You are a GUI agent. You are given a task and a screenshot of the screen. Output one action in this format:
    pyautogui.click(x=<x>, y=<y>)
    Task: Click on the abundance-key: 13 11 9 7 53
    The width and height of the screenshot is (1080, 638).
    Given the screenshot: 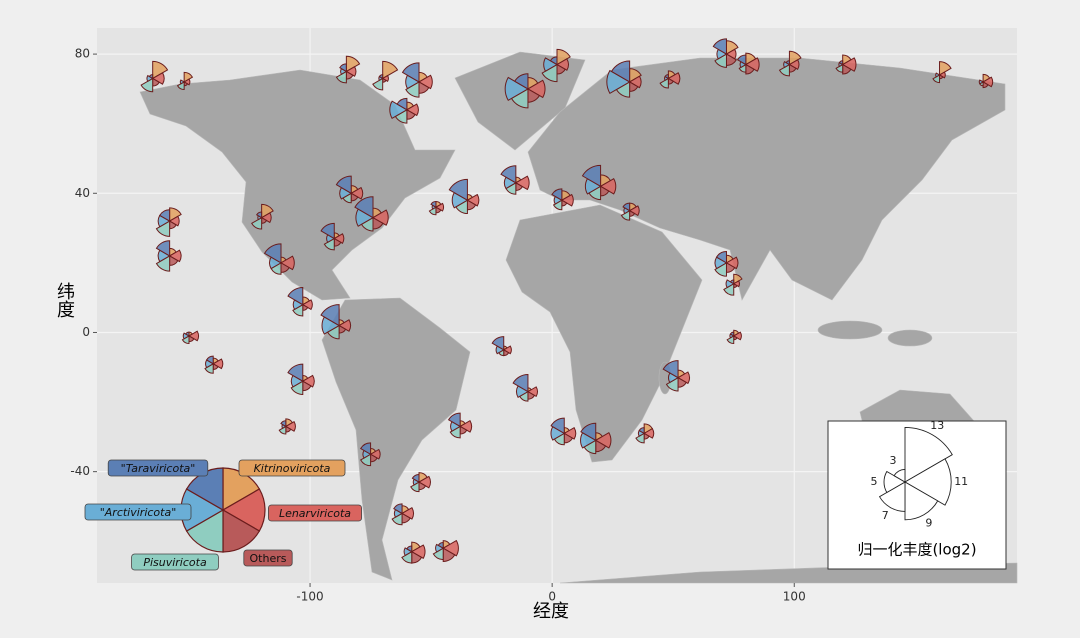 What is the action you would take?
    pyautogui.click(x=920, y=474)
    